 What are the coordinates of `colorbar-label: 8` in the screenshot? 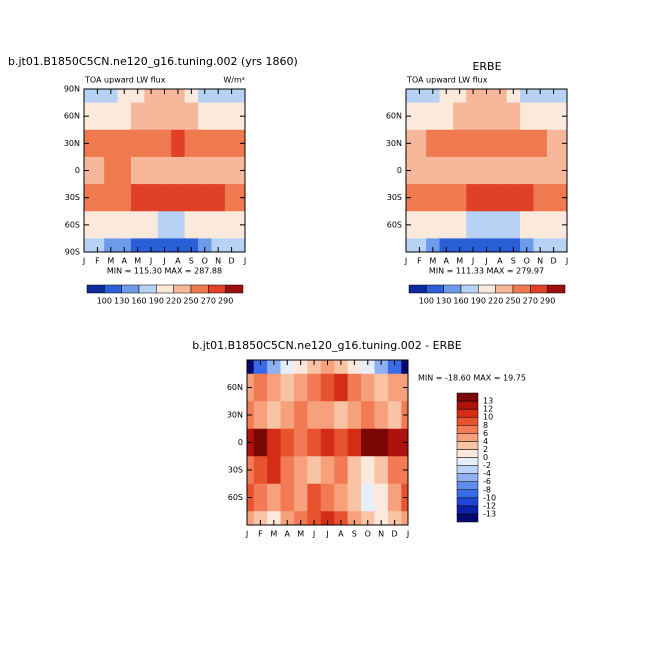 It's located at (485, 425).